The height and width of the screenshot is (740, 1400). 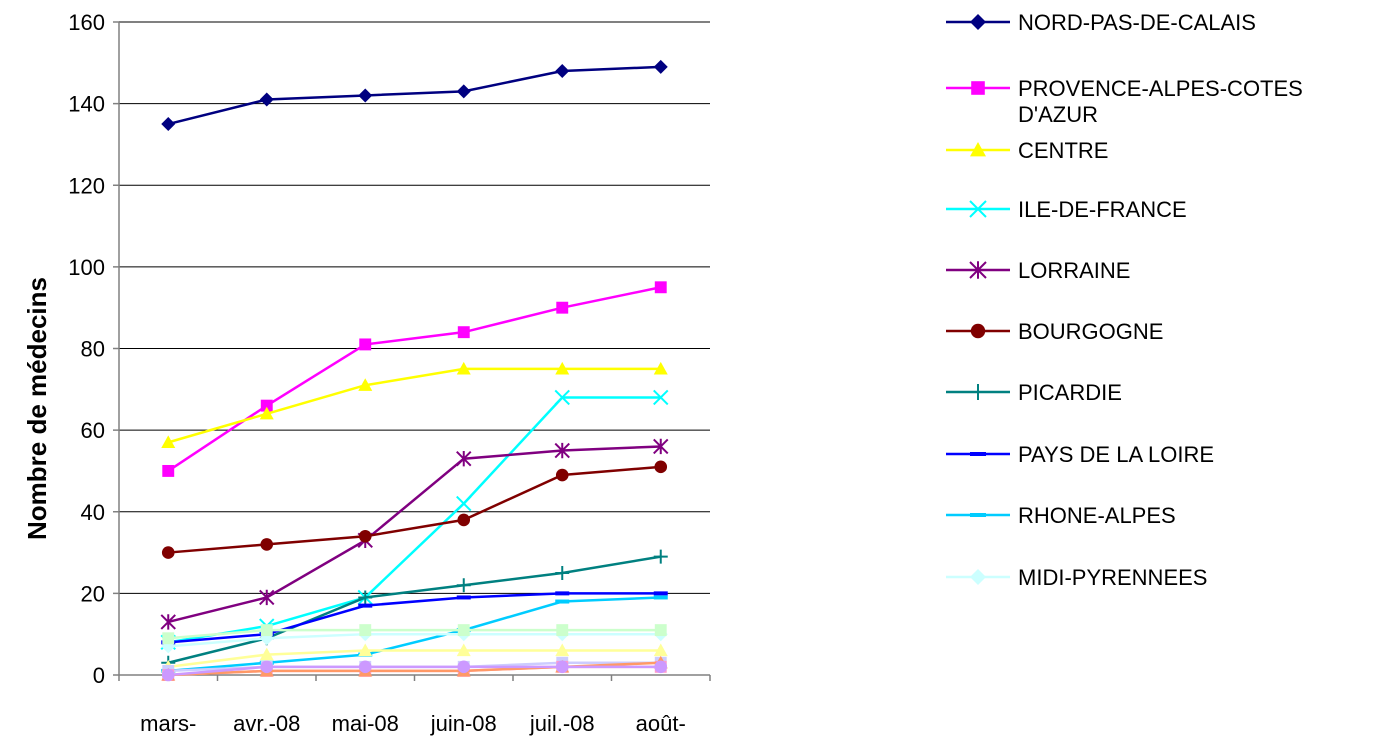 I want to click on x-tick-label: mars-, so click(x=168, y=723).